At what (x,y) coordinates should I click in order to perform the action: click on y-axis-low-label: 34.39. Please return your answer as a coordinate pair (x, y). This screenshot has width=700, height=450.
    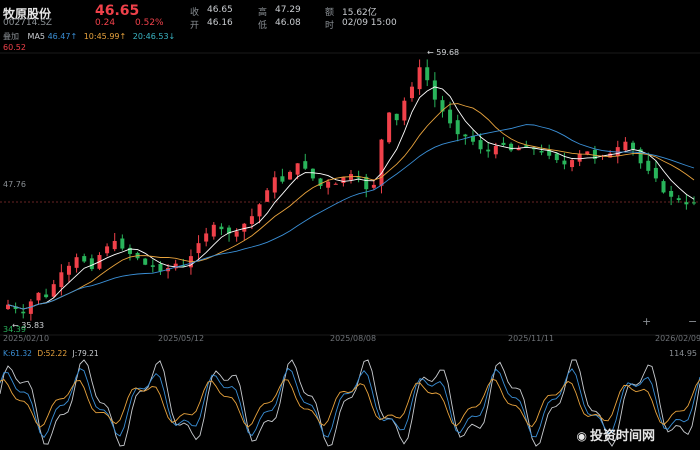
    Looking at the image, I should click on (14, 329).